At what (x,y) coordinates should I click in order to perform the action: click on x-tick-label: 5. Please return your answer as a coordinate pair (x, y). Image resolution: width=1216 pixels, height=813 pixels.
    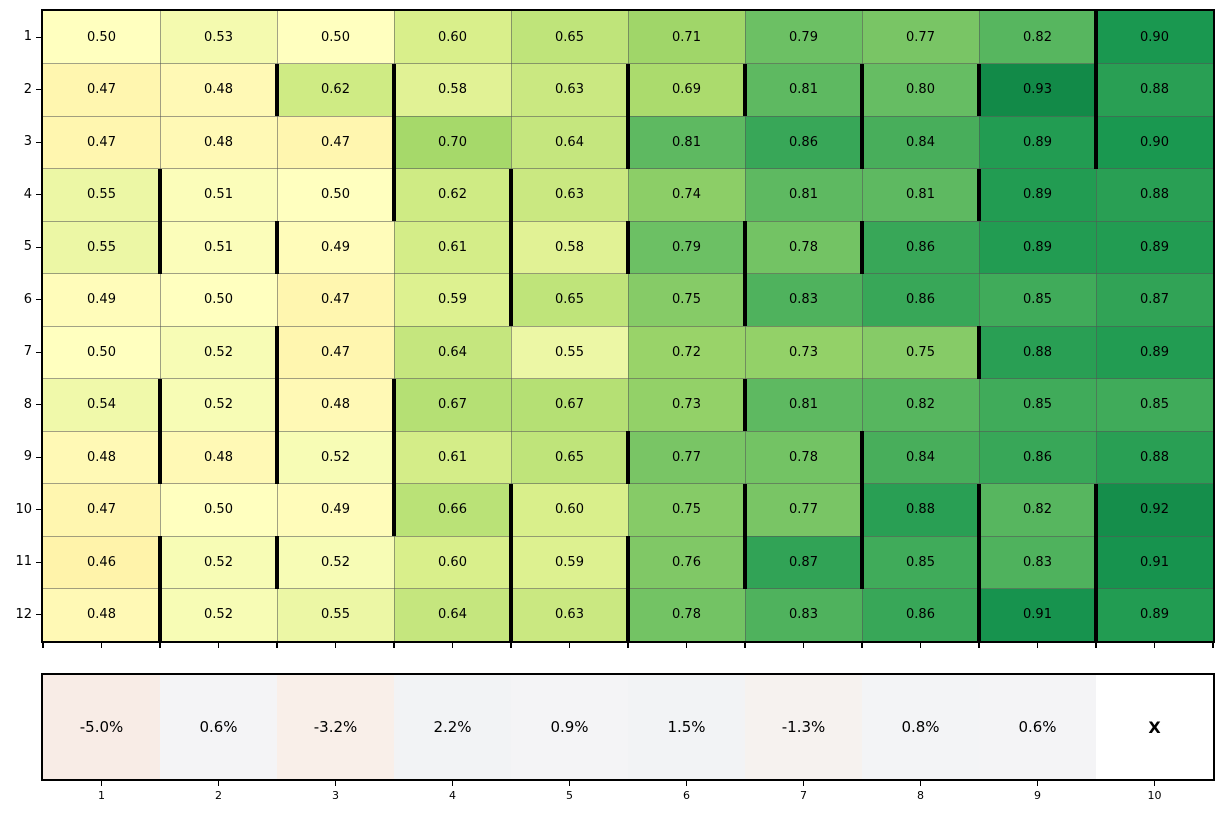
    Looking at the image, I should click on (569, 795).